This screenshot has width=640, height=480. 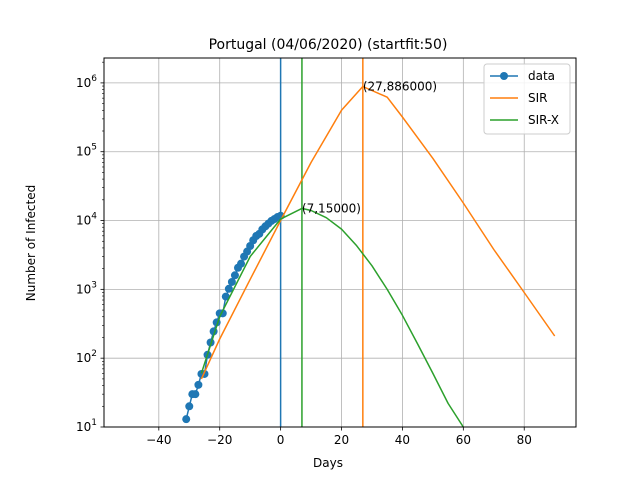 I want to click on annotation-label: (7,15000), so click(x=331, y=208).